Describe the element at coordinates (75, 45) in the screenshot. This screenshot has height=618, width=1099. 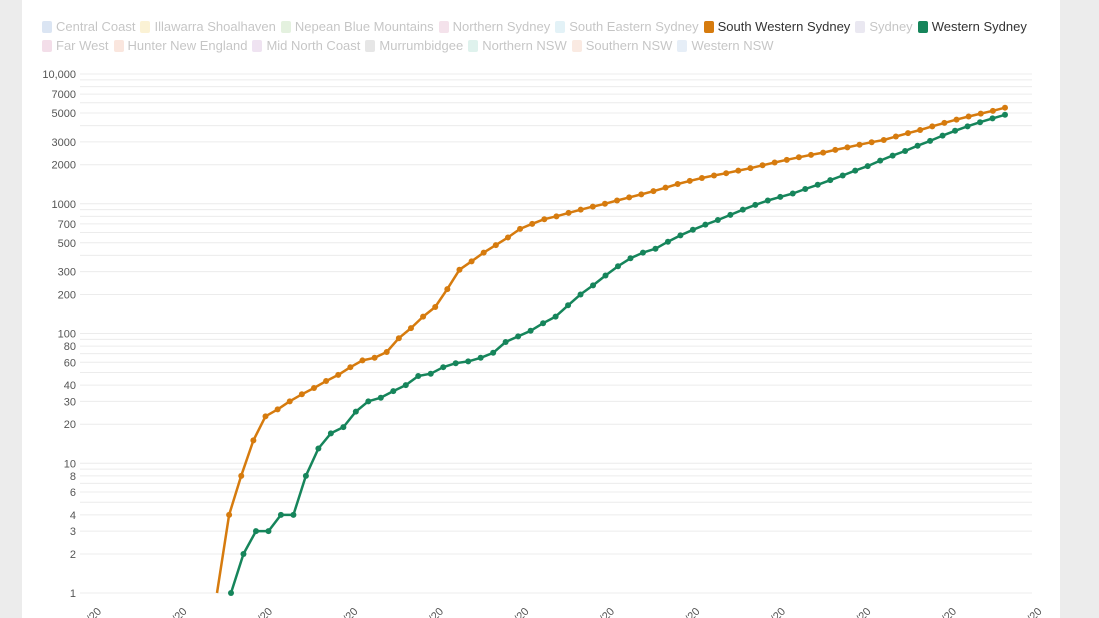
I see `legend-item-far-west: Far West` at that location.